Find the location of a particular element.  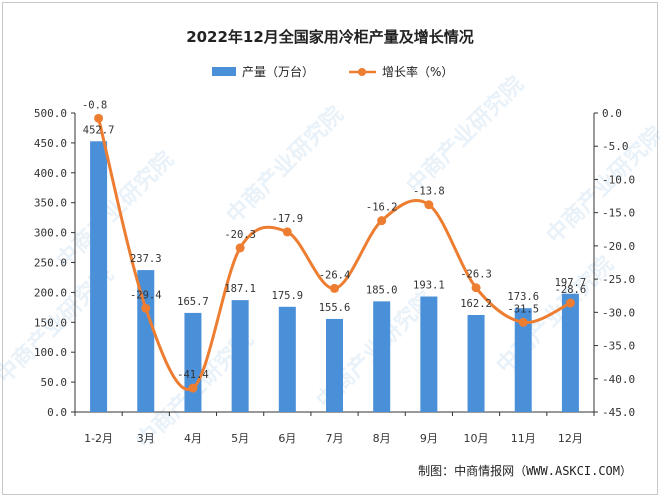

source-note: 制图：中商情报网（WWW.ASKCI.COM） is located at coordinates (525, 470).